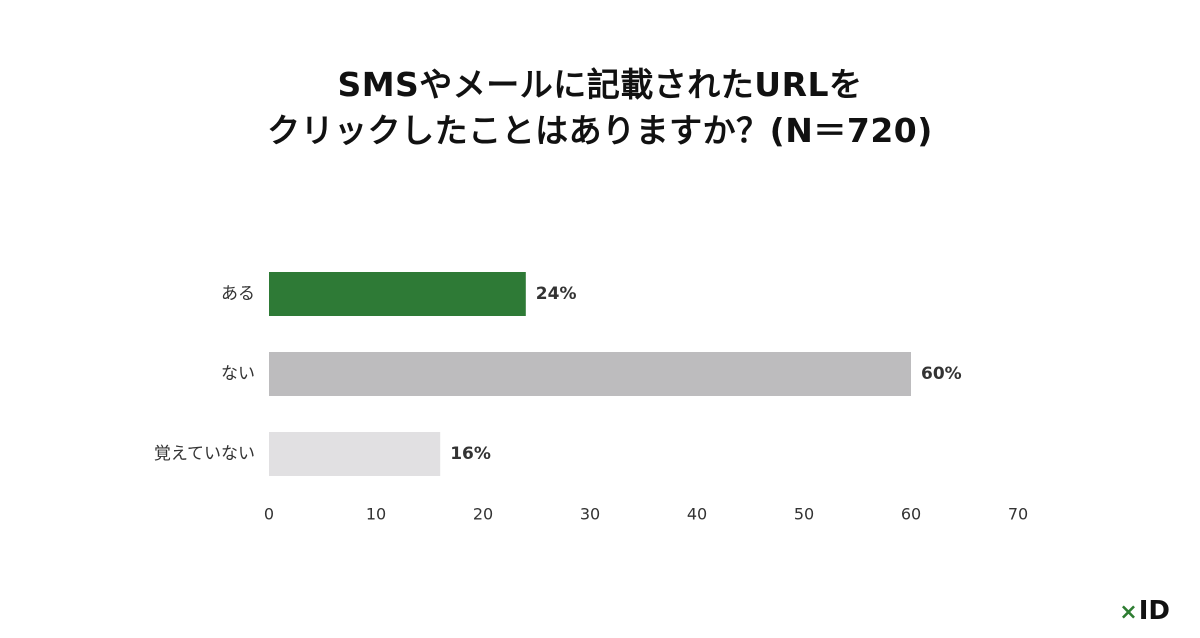 This screenshot has width=1200, height=638. I want to click on category-label: ない, so click(238, 374).